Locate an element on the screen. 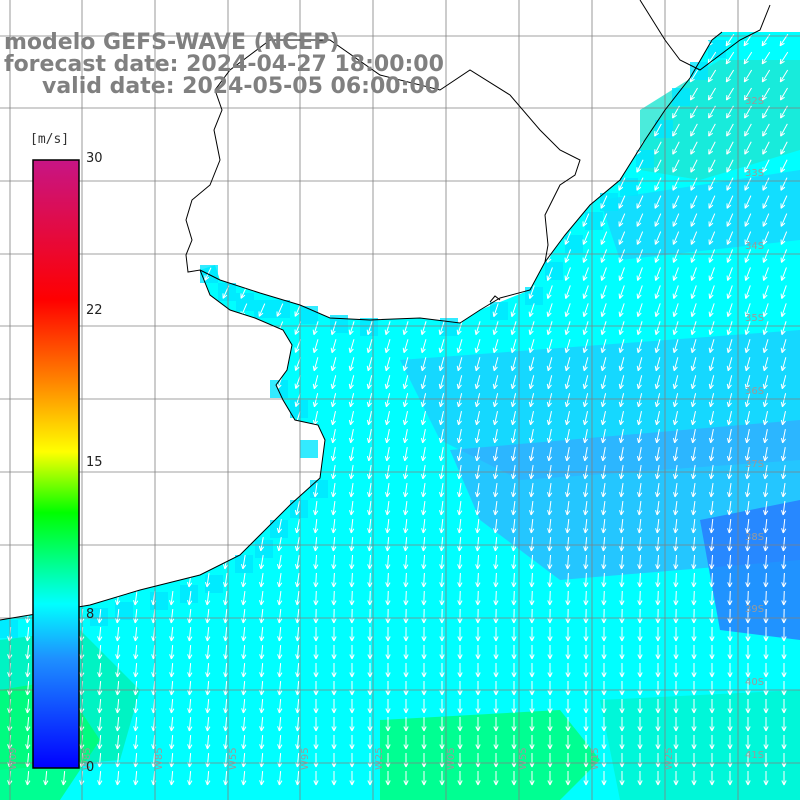 This screenshot has height=800, width=800. colorbar-units: [m/s] is located at coordinates (50, 139).